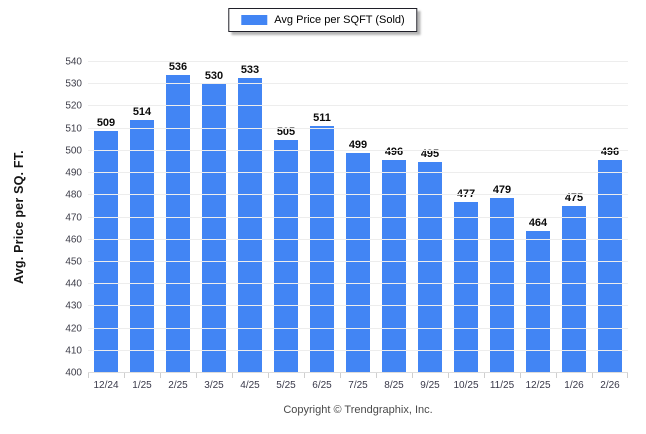  I want to click on x-tick-label: 7/25, so click(358, 385).